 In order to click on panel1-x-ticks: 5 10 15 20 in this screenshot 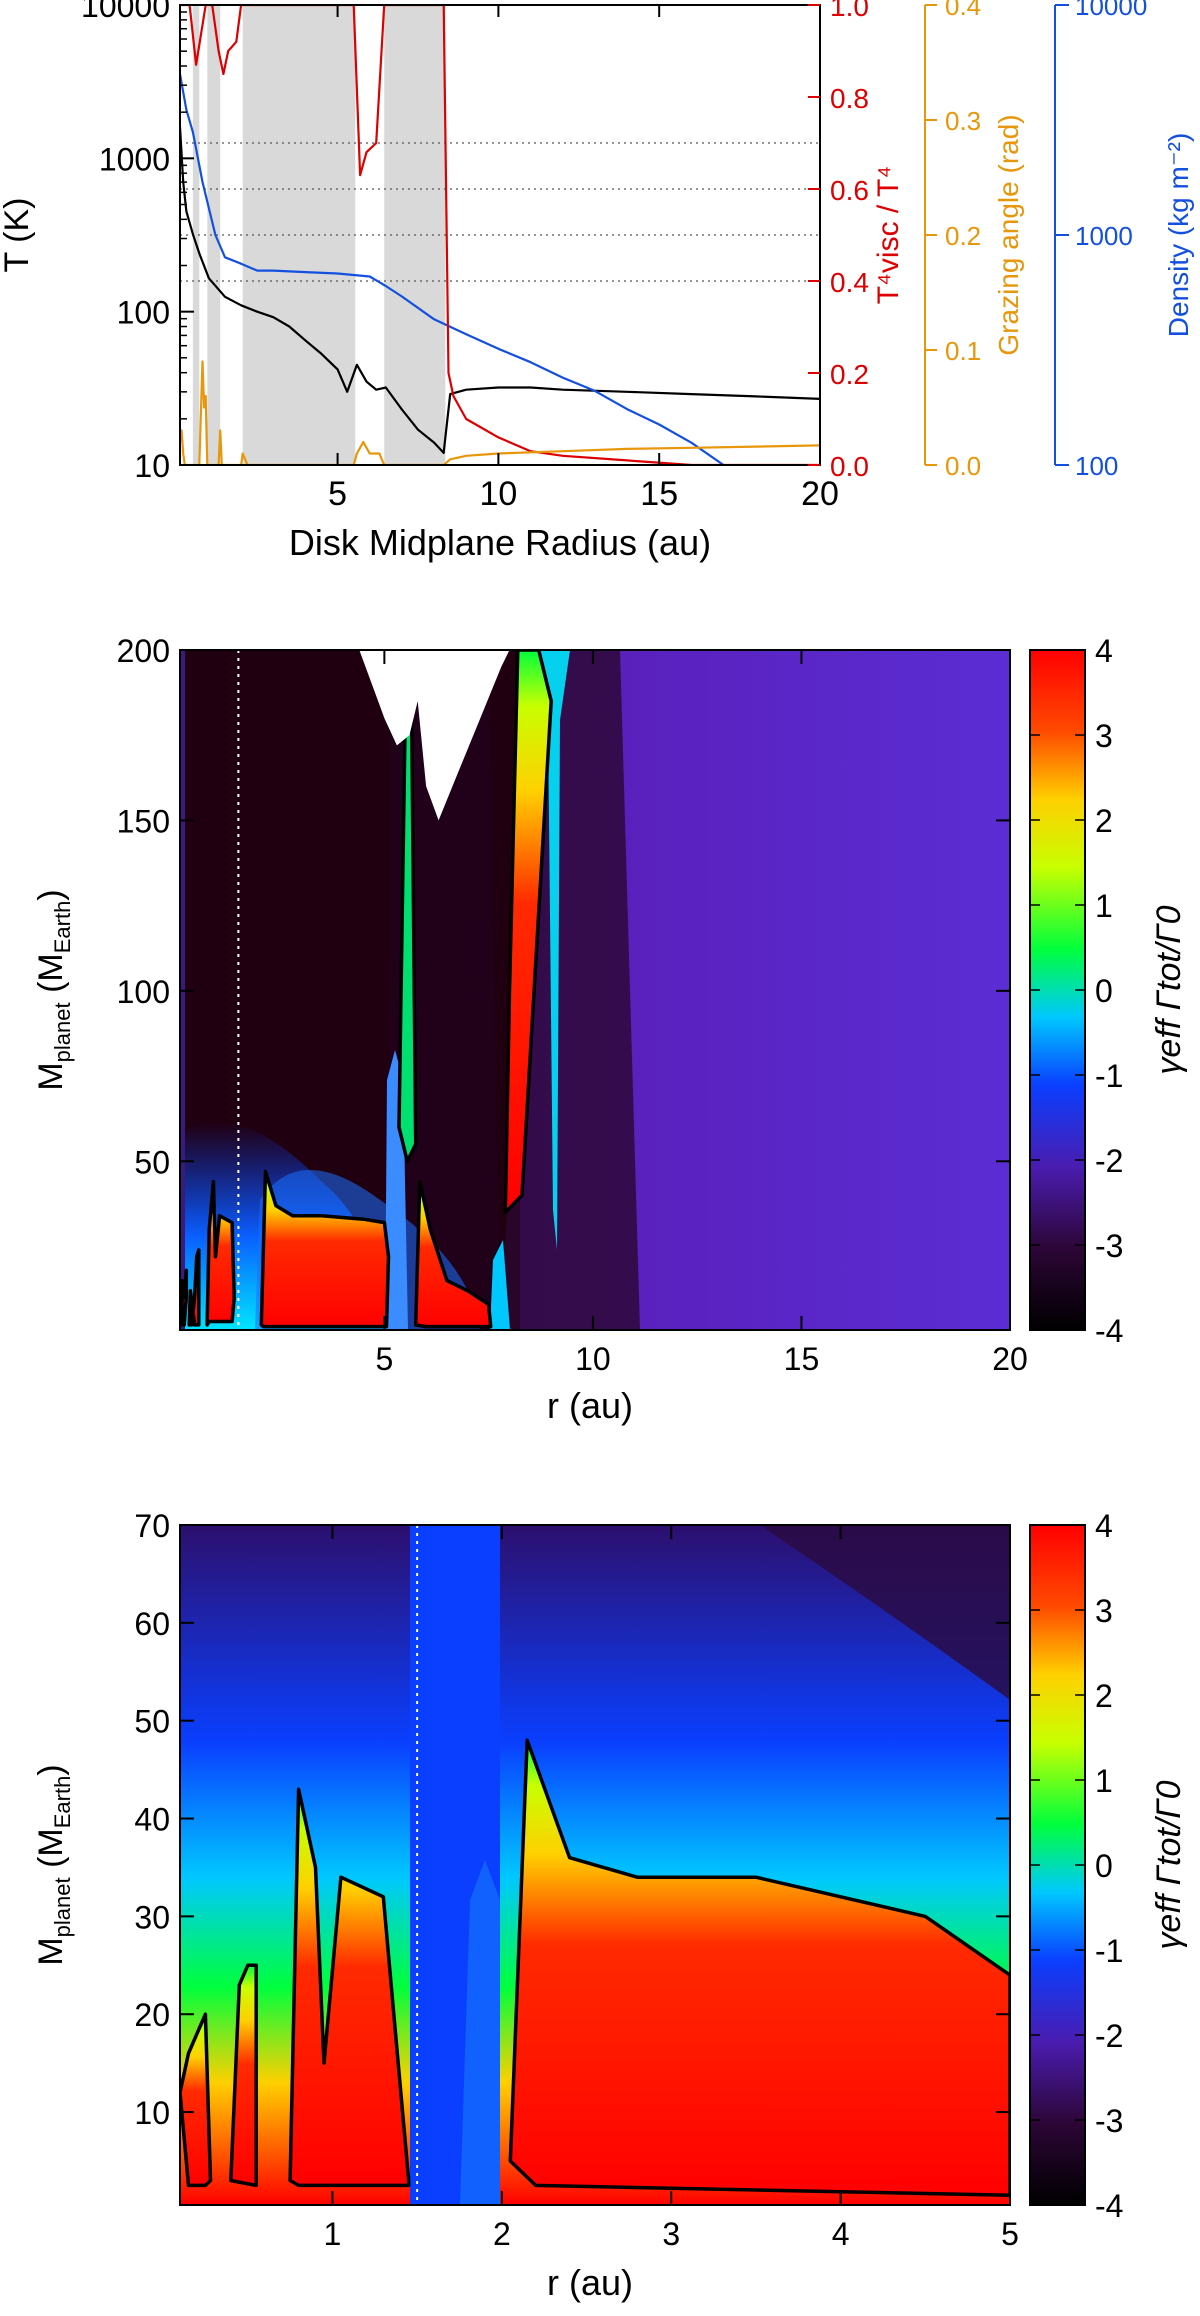, I will do `click(583, 259)`.